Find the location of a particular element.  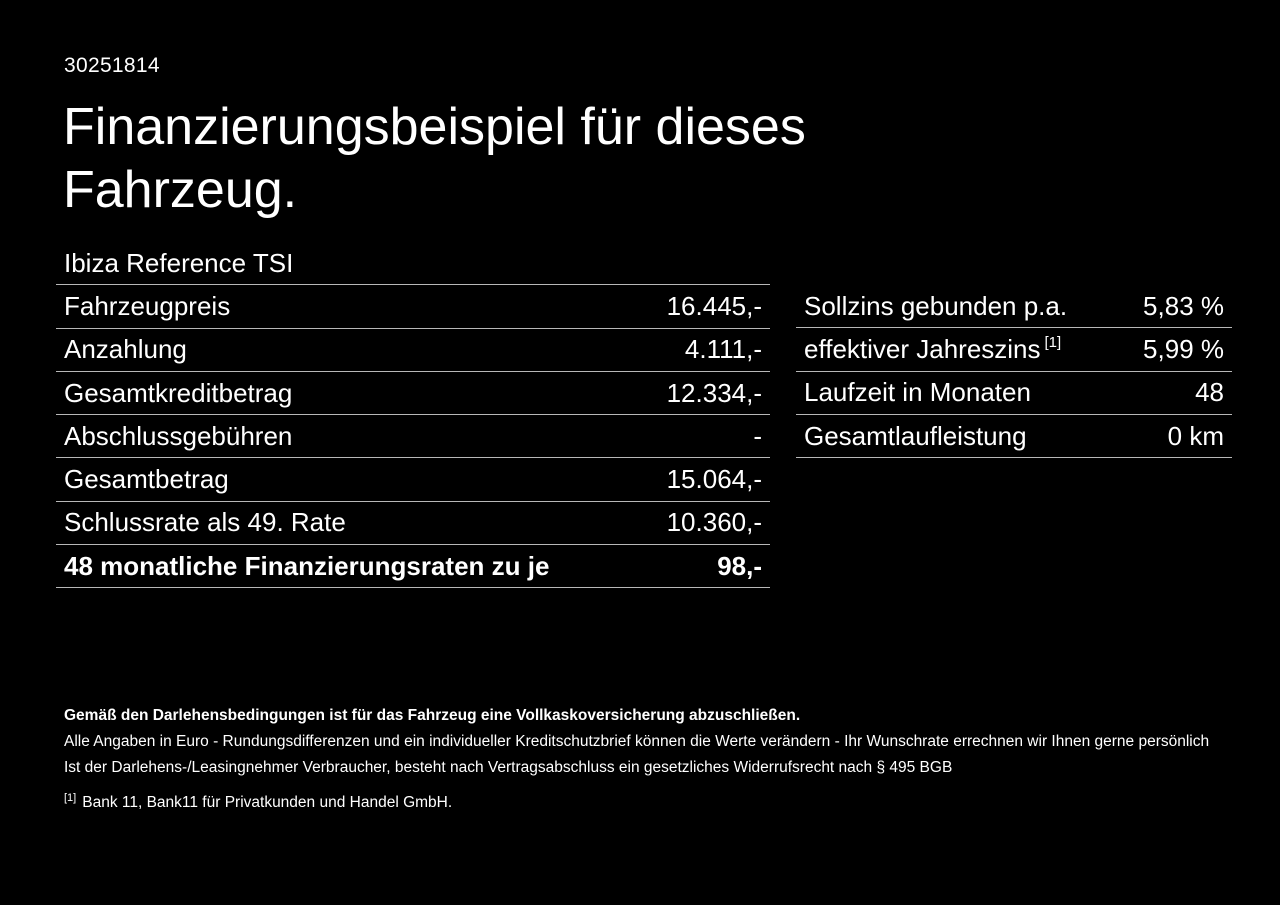

row-label: Abschlussgebühren is located at coordinates (178, 435).